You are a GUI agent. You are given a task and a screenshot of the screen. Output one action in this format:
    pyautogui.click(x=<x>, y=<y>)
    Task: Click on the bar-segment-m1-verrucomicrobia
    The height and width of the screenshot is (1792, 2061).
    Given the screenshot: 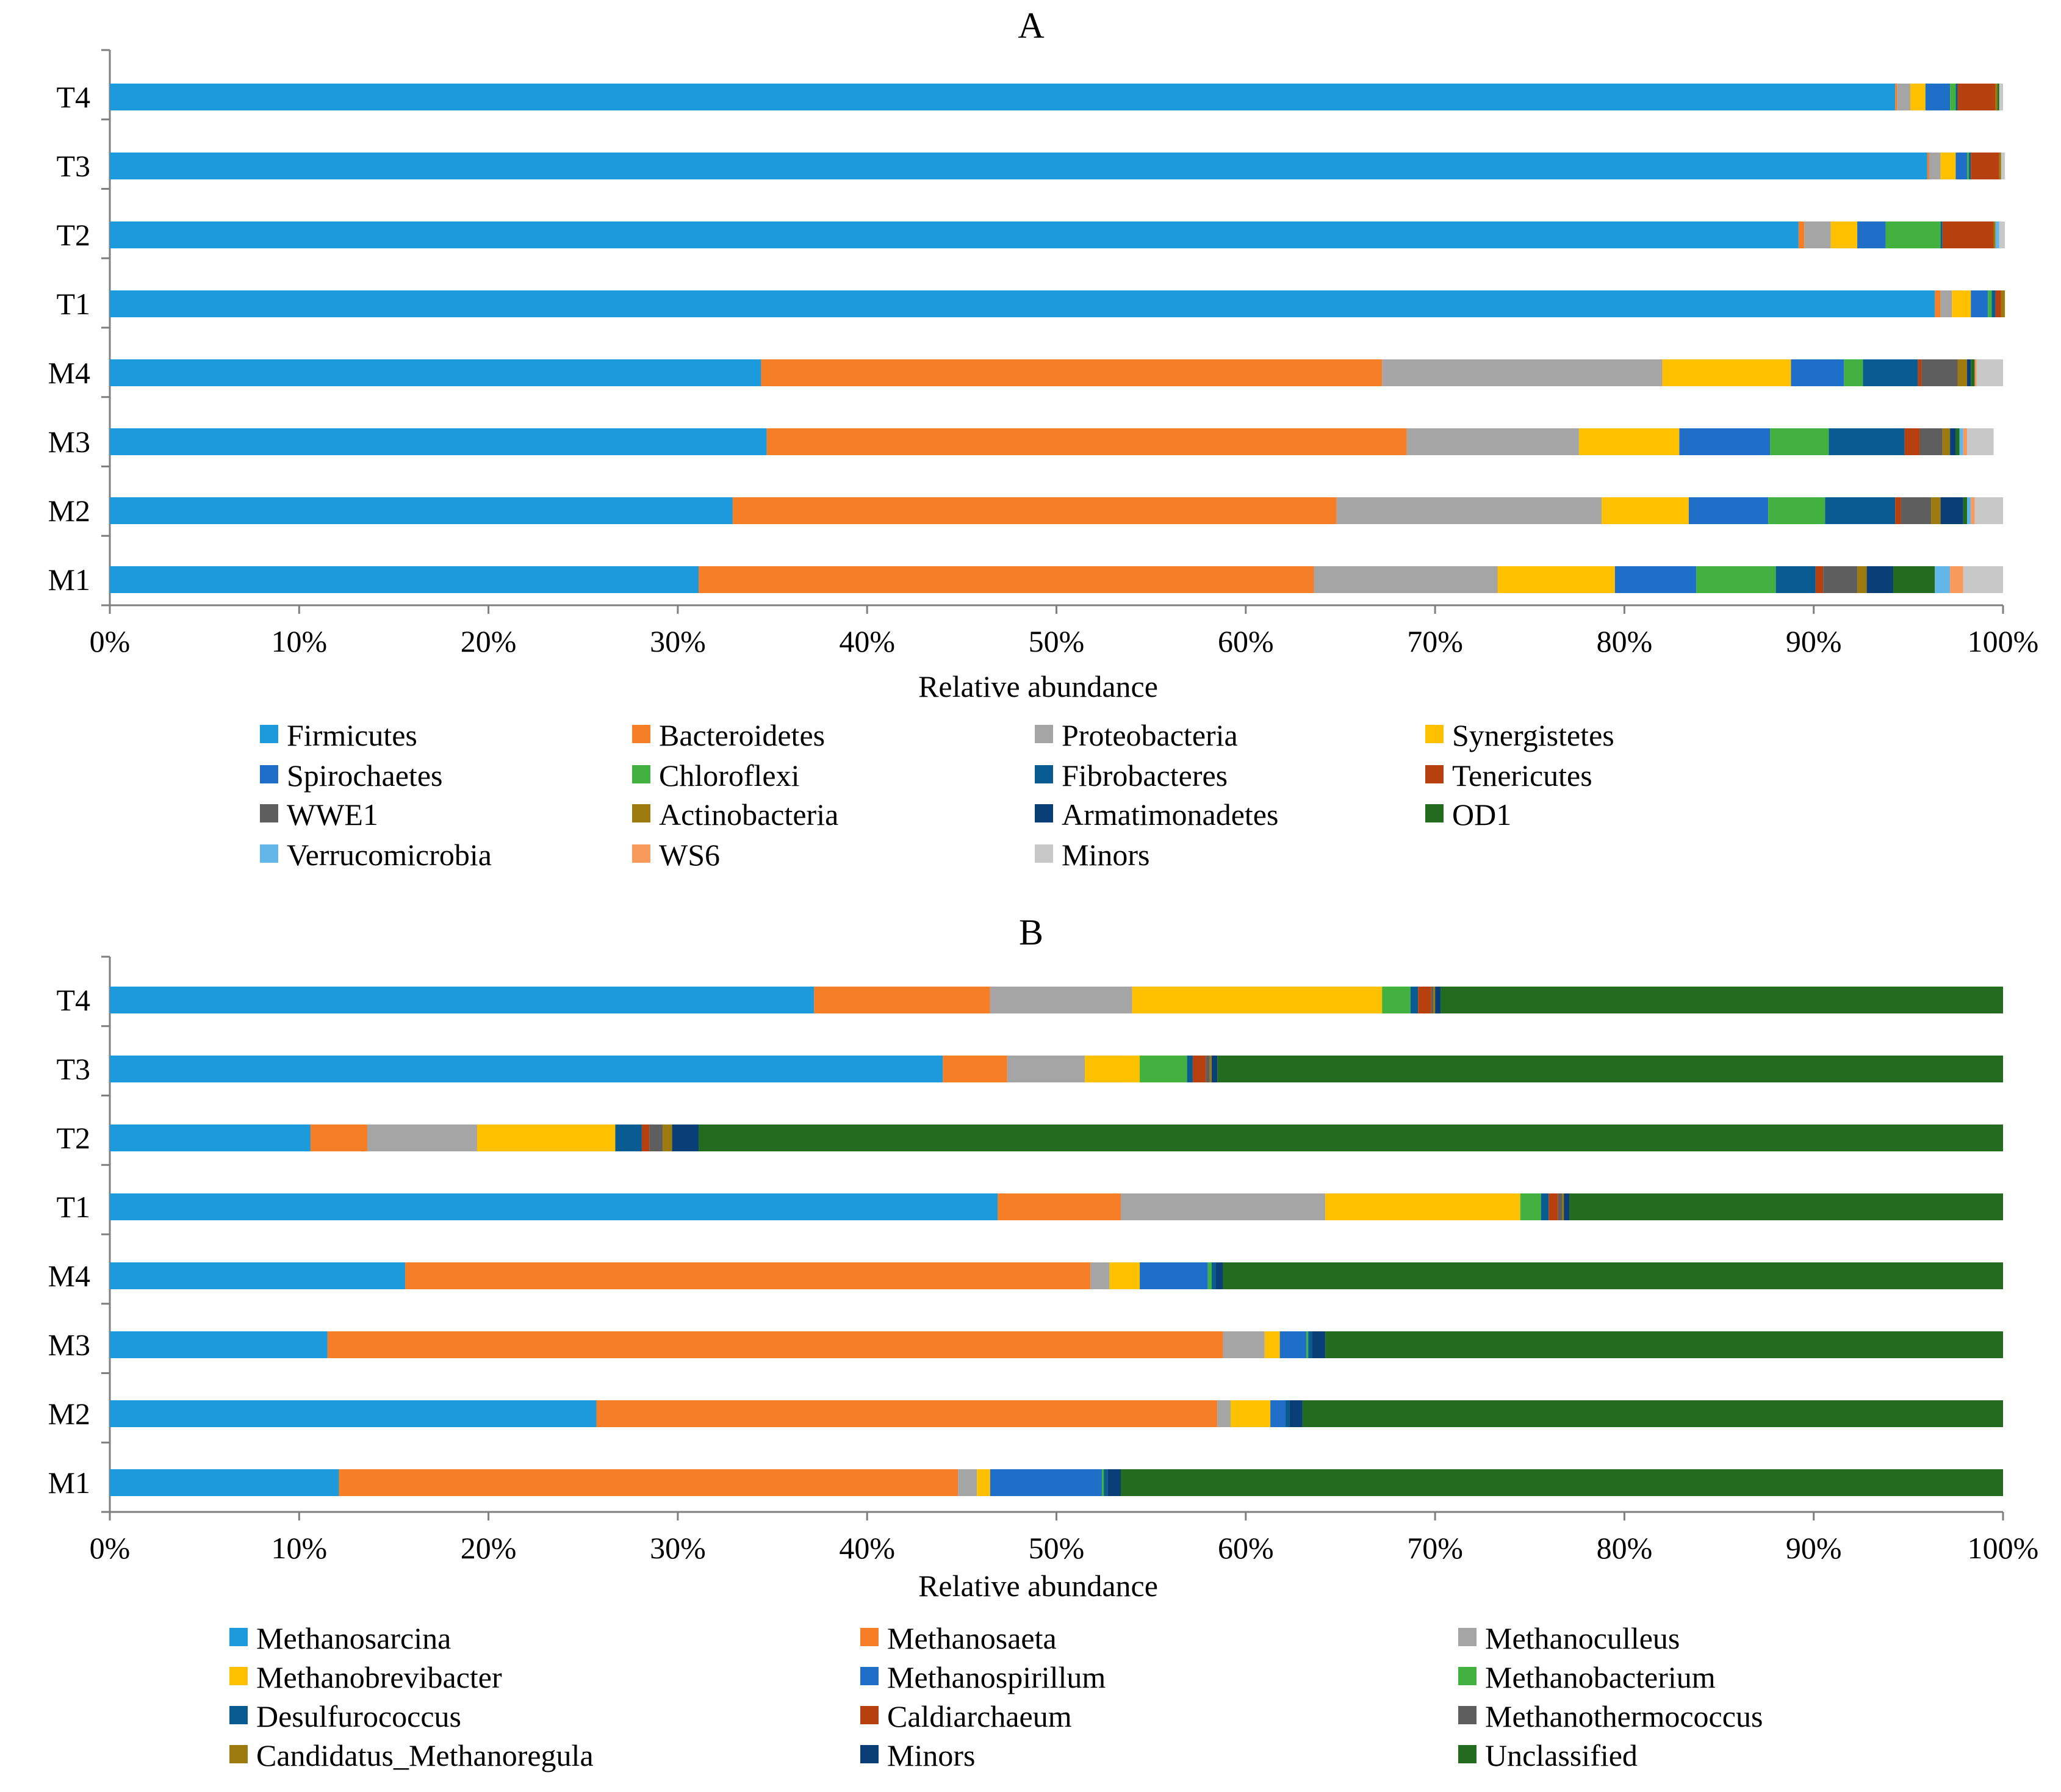 What is the action you would take?
    pyautogui.click(x=1943, y=579)
    